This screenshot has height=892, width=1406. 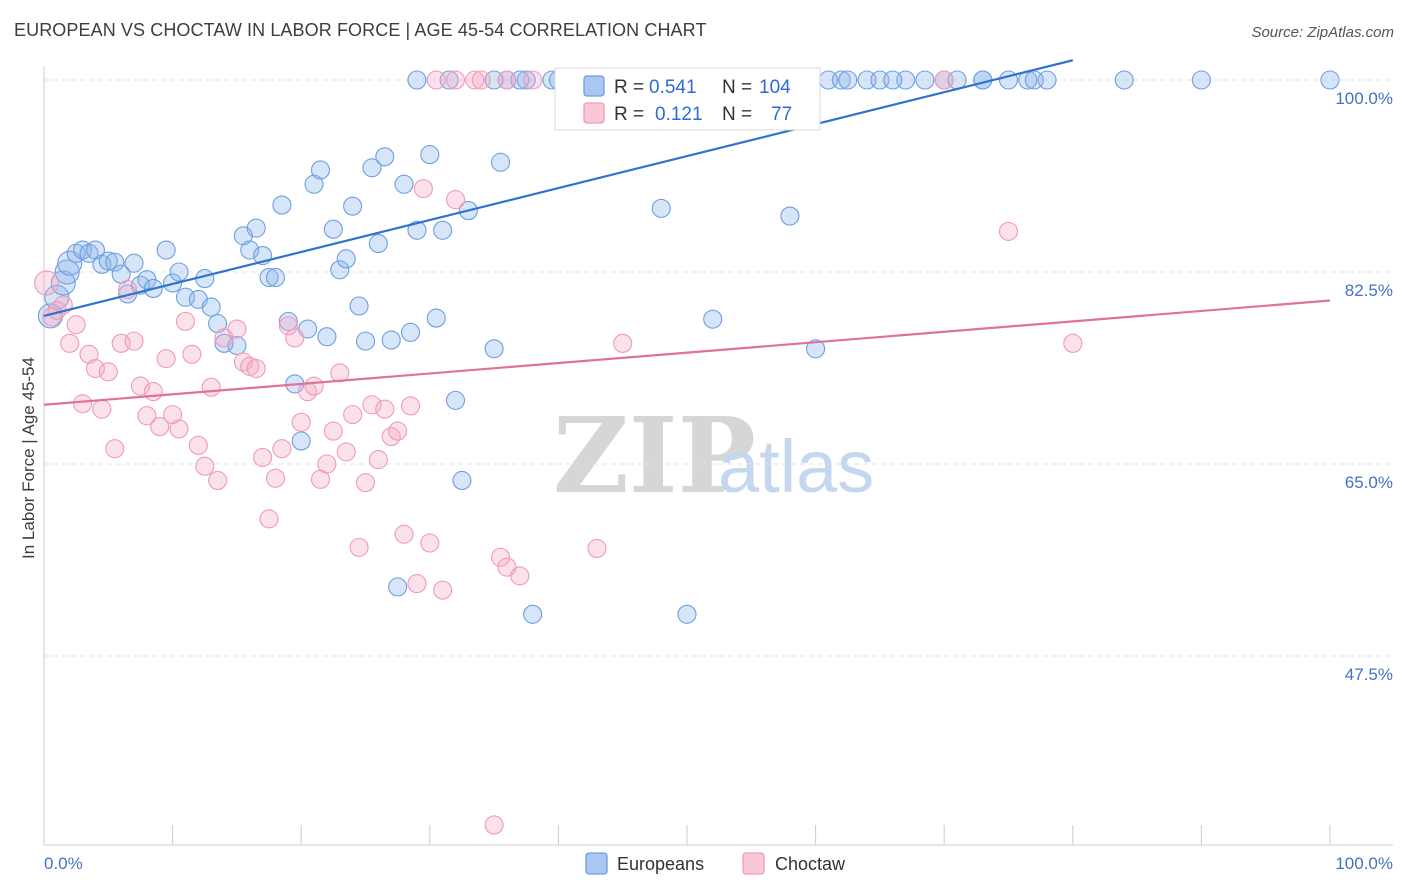 What do you see at coordinates (737, 114) in the screenshot?
I see `legend-choctaw-n-label: N =` at bounding box center [737, 114].